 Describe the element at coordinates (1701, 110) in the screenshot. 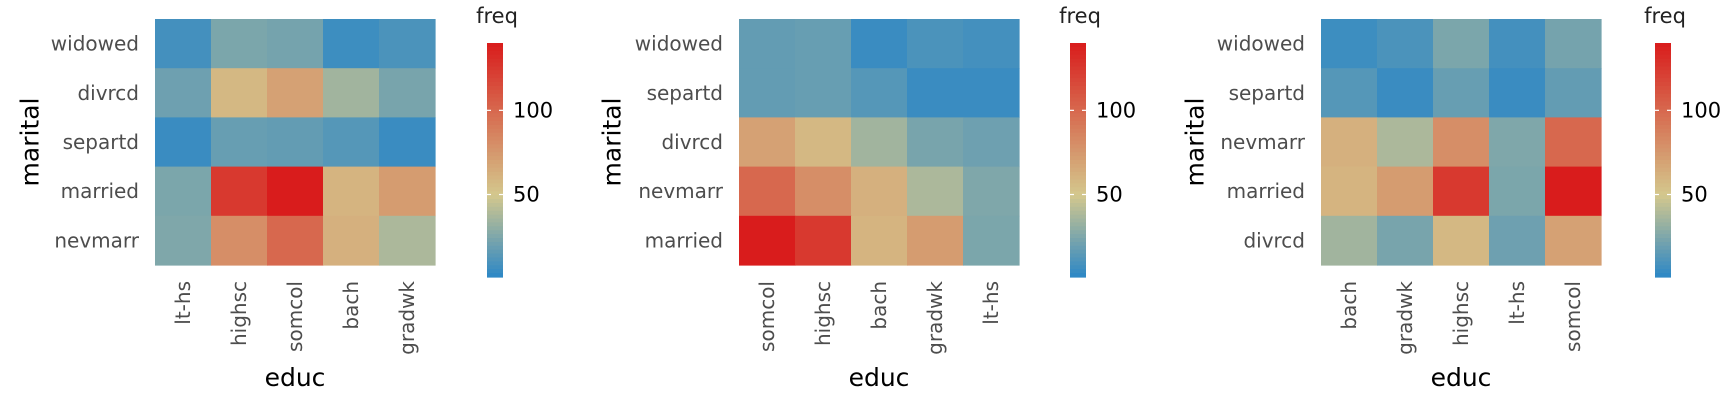

I see `legend-tick-label: 100` at that location.